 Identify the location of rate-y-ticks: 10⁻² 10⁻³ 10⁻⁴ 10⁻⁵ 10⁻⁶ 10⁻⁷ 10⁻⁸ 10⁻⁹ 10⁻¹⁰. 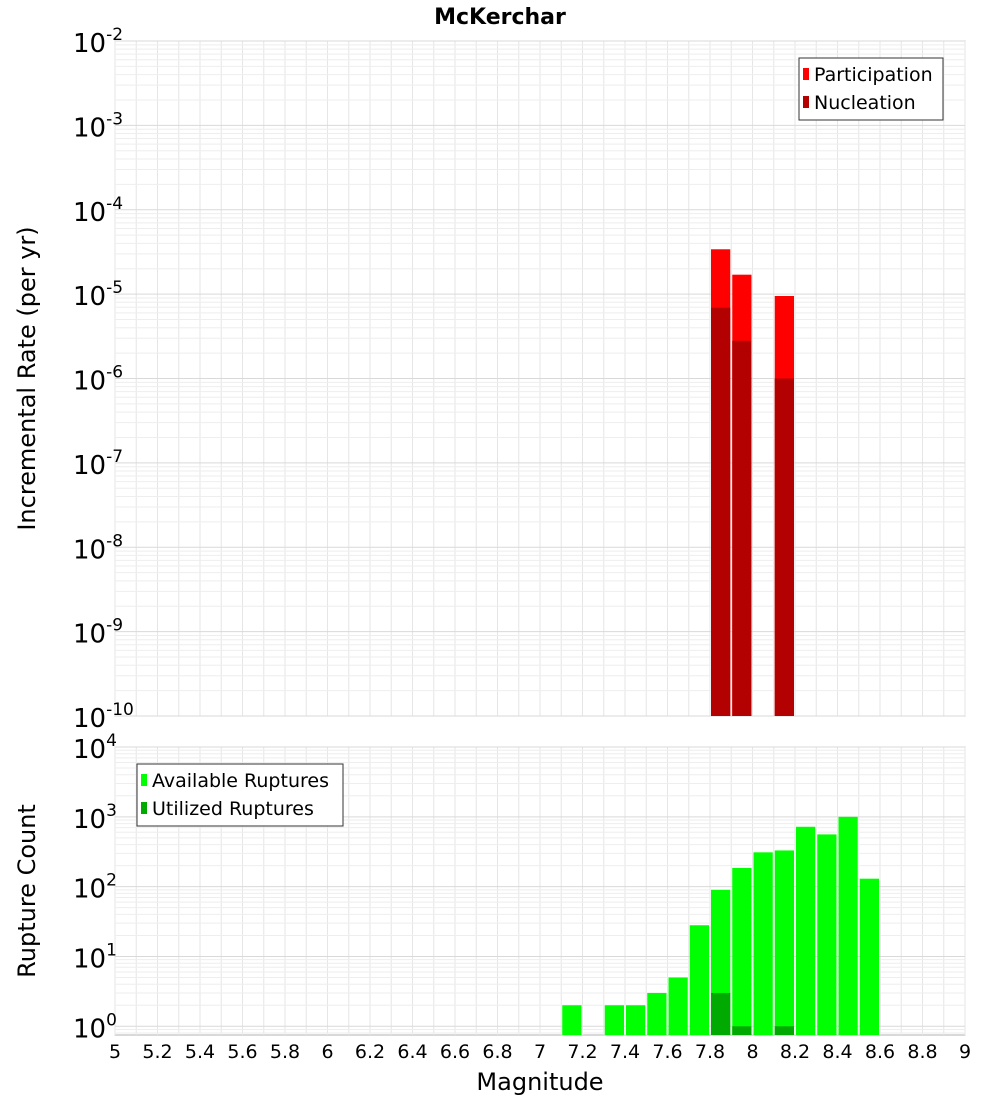
(103, 379).